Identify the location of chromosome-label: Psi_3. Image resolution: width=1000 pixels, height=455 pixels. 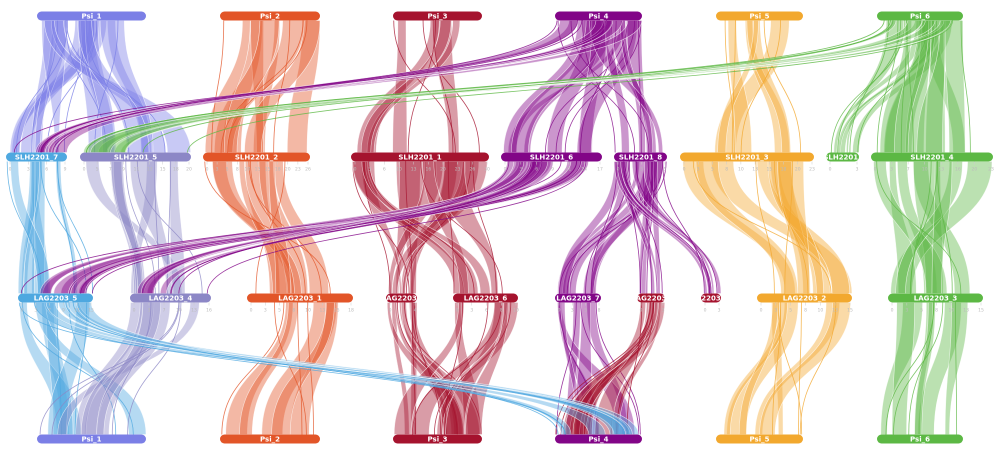
(438, 17).